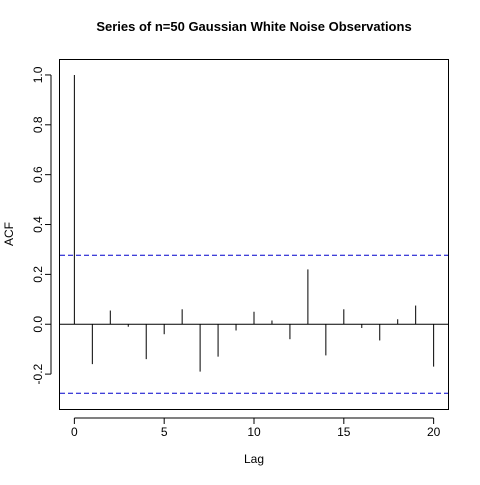  I want to click on y-tick-label: 0.8, so click(38, 124).